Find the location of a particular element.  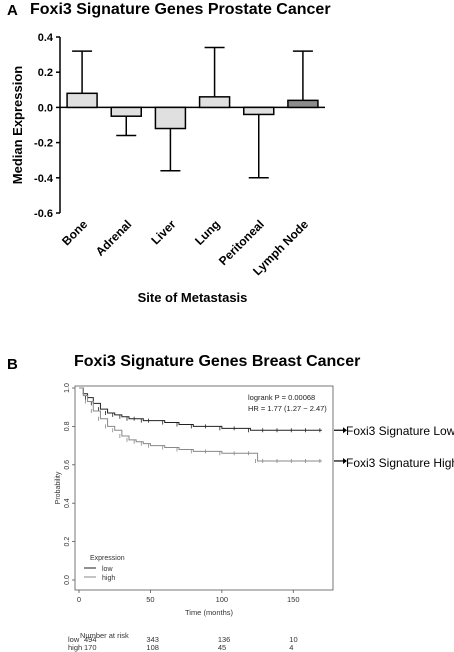

y-tick-label: 0.6 is located at coordinates (67, 465).